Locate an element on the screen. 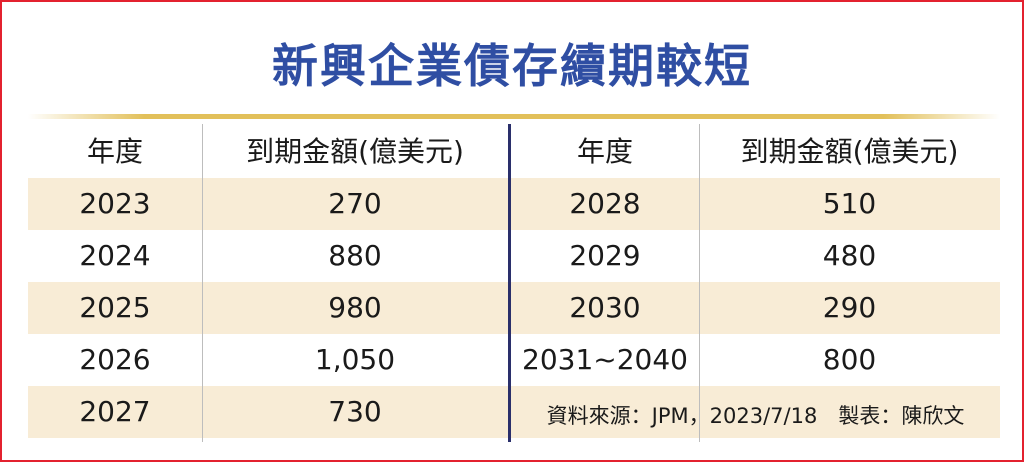 This screenshot has width=1024, height=462. table-cell: 1,050 is located at coordinates (355, 359).